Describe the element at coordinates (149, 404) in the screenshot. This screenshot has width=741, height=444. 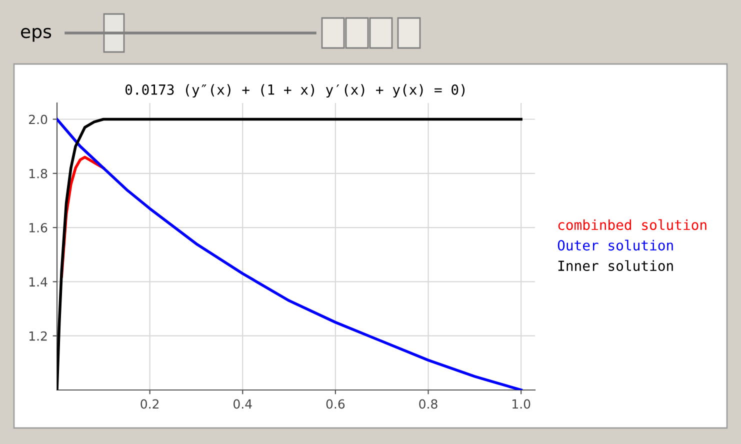
I see `x-tick-label: 0.2` at that location.